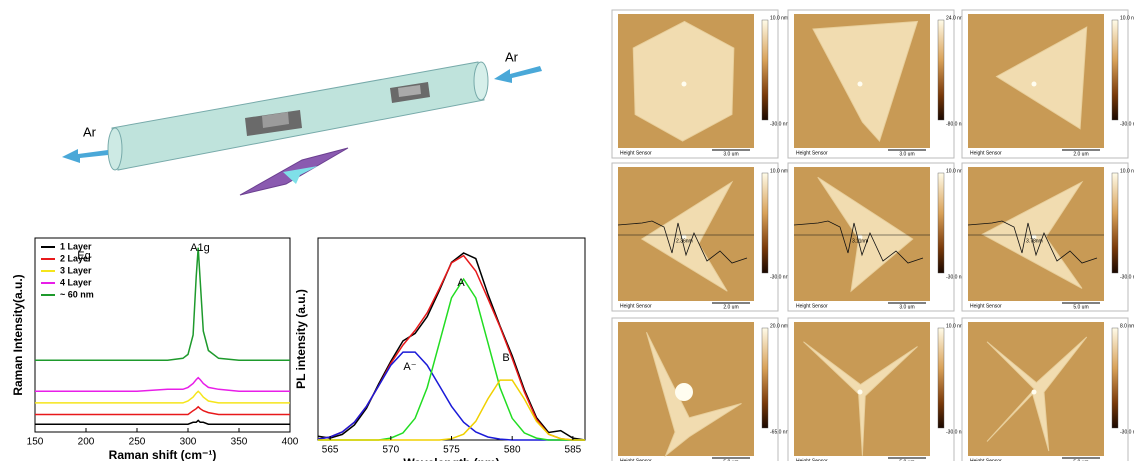 The height and width of the screenshot is (461, 1134). I want to click on profile-label: 3.11nm, so click(860, 241).